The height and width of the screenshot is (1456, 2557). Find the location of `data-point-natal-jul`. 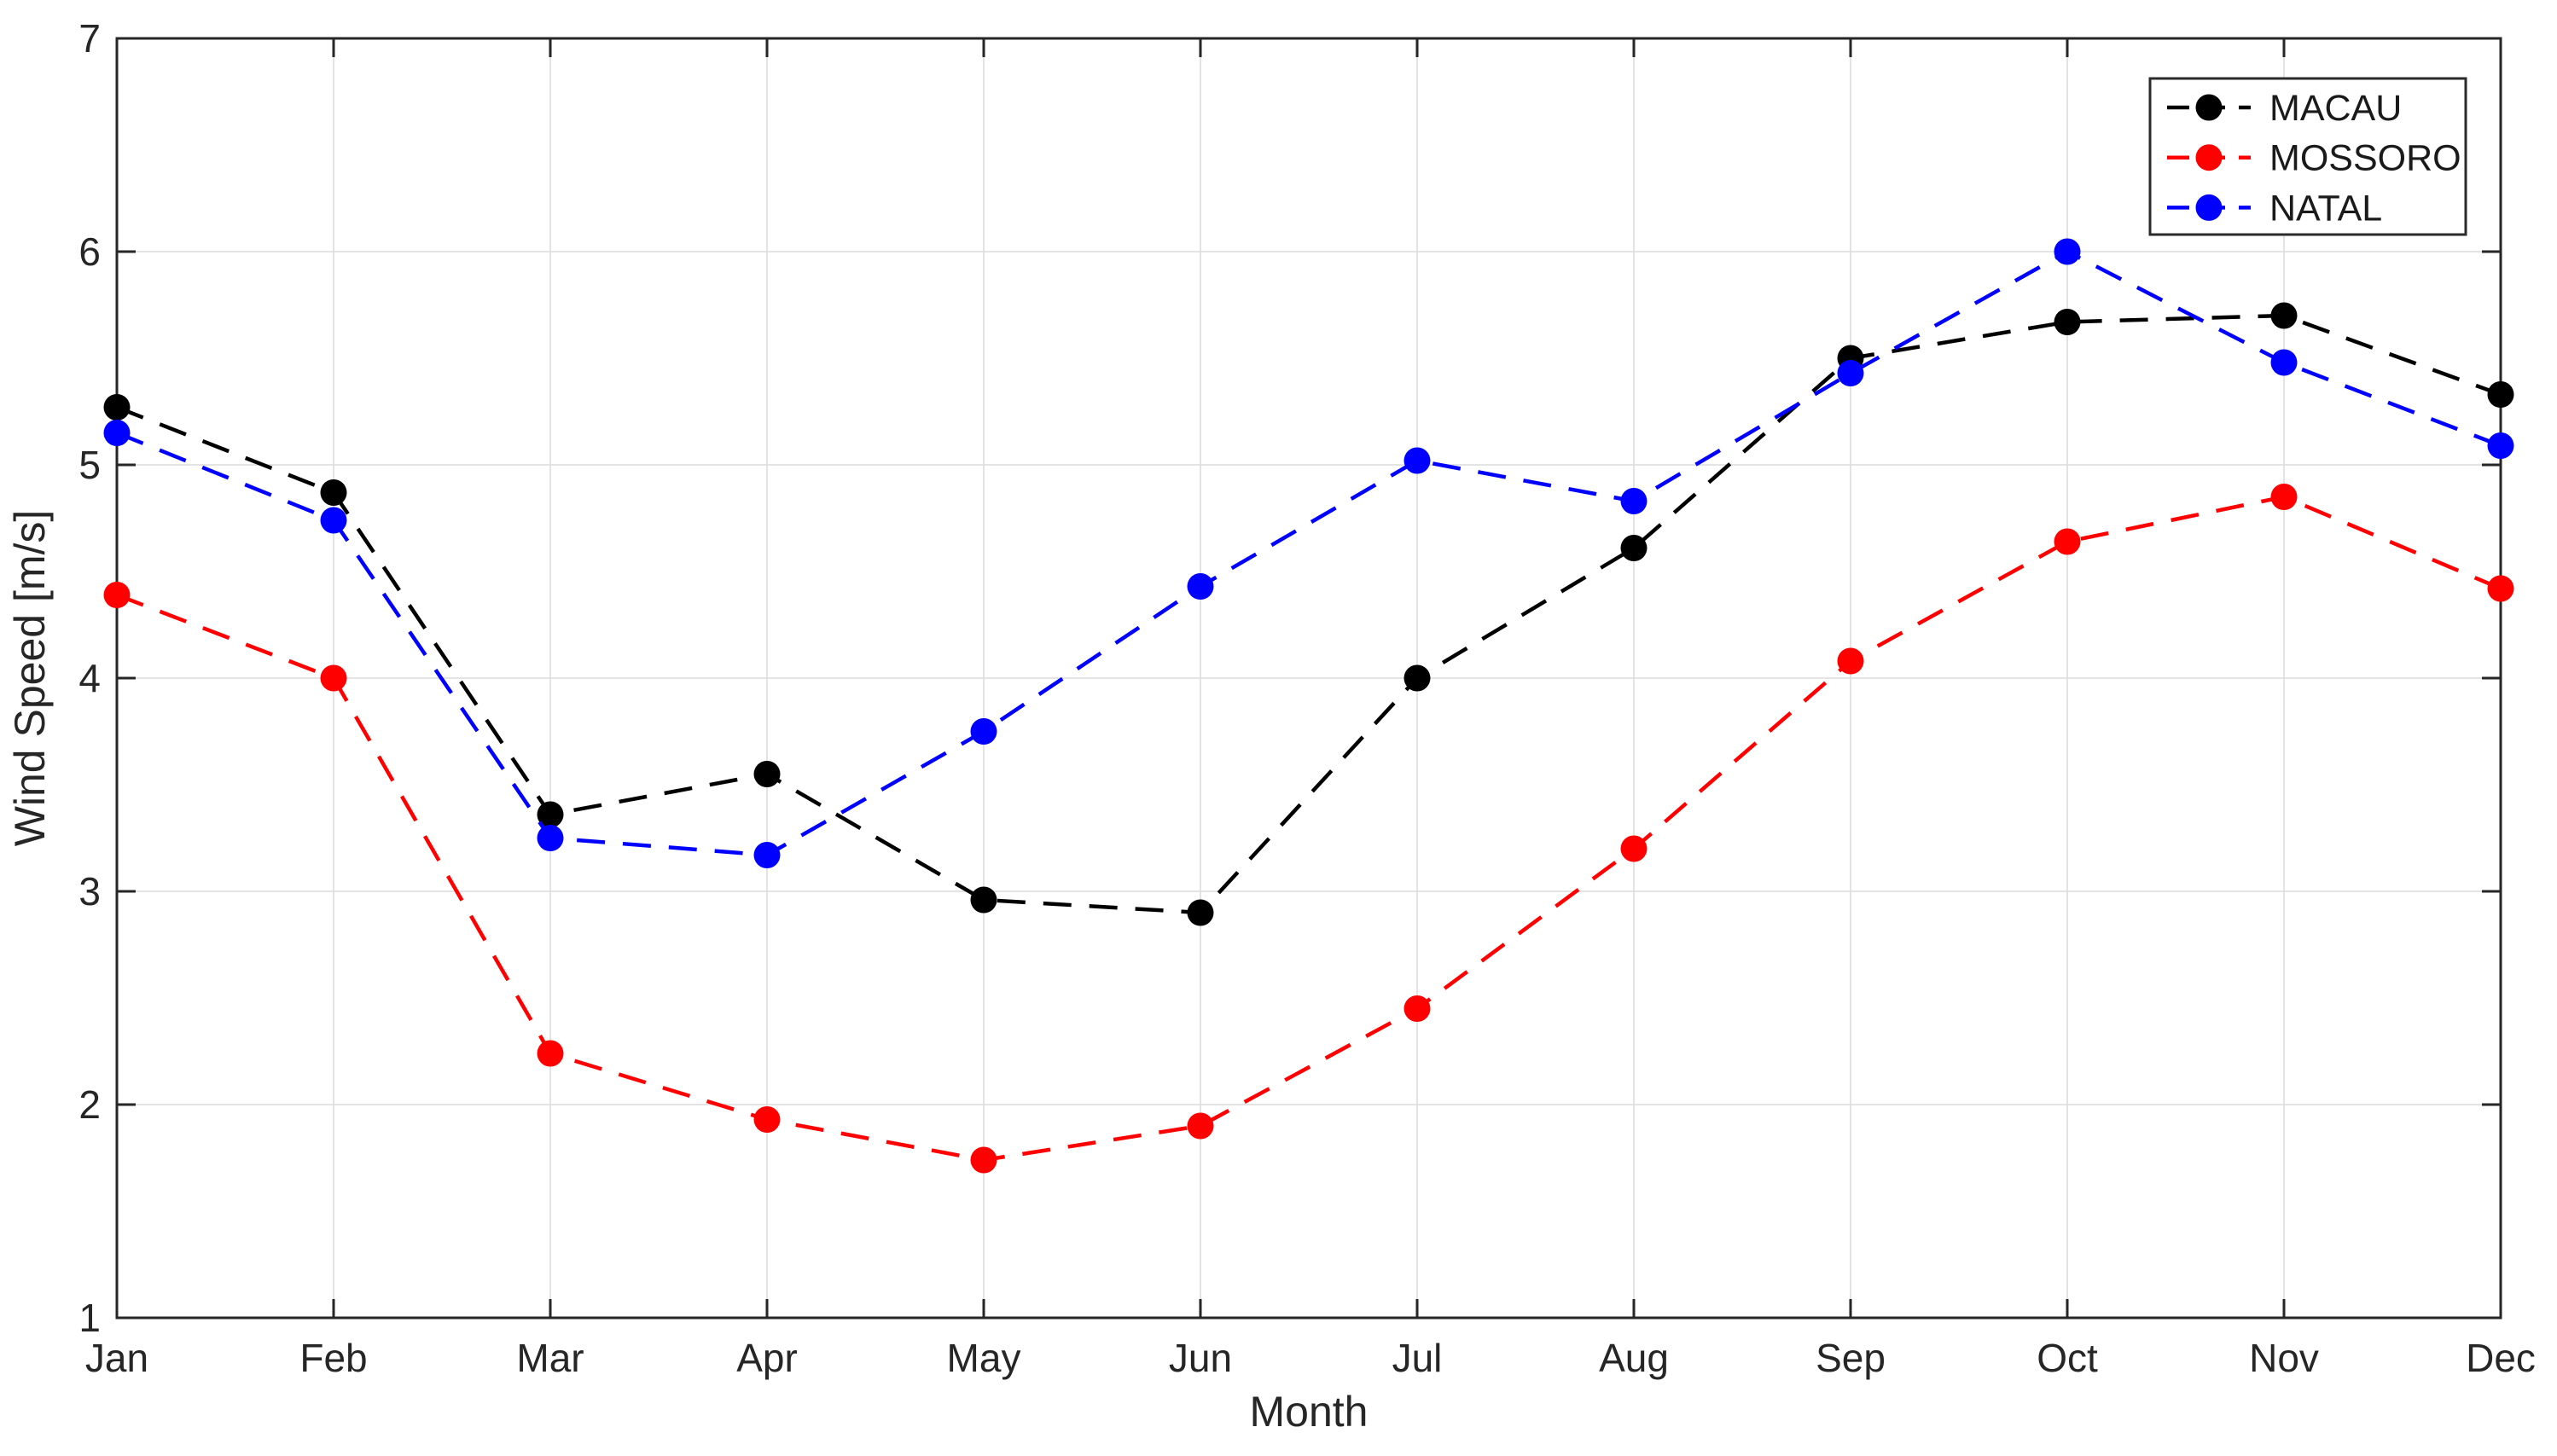

data-point-natal-jul is located at coordinates (1417, 461).